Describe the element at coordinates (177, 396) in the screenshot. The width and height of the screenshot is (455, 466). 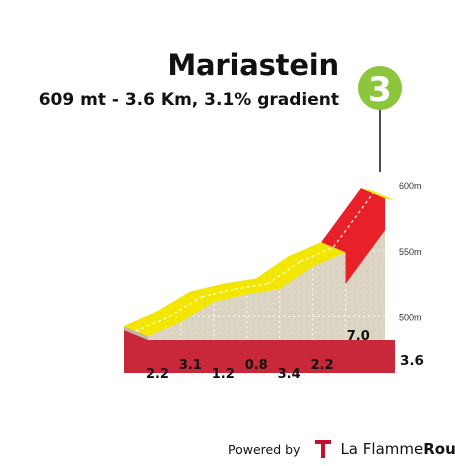
I see `km-marker-label: 0.5` at that location.